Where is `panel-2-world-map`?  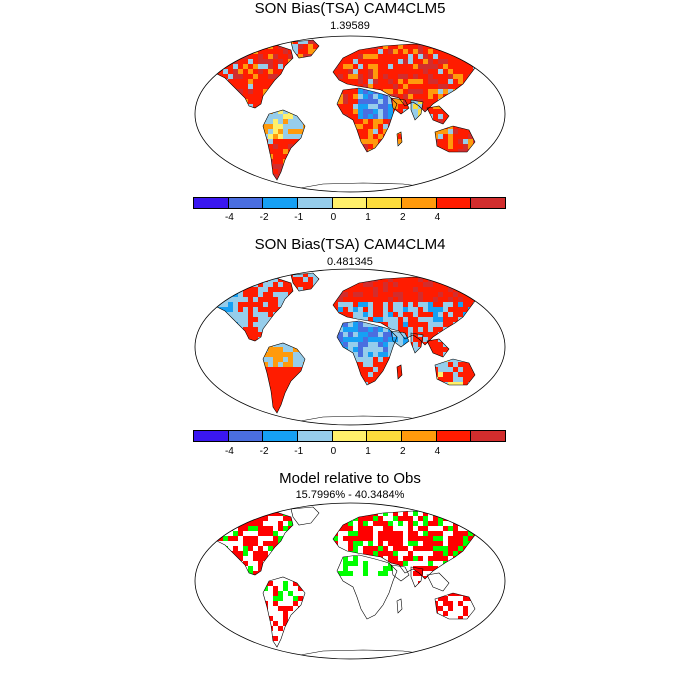
panel-2-world-map is located at coordinates (350, 347).